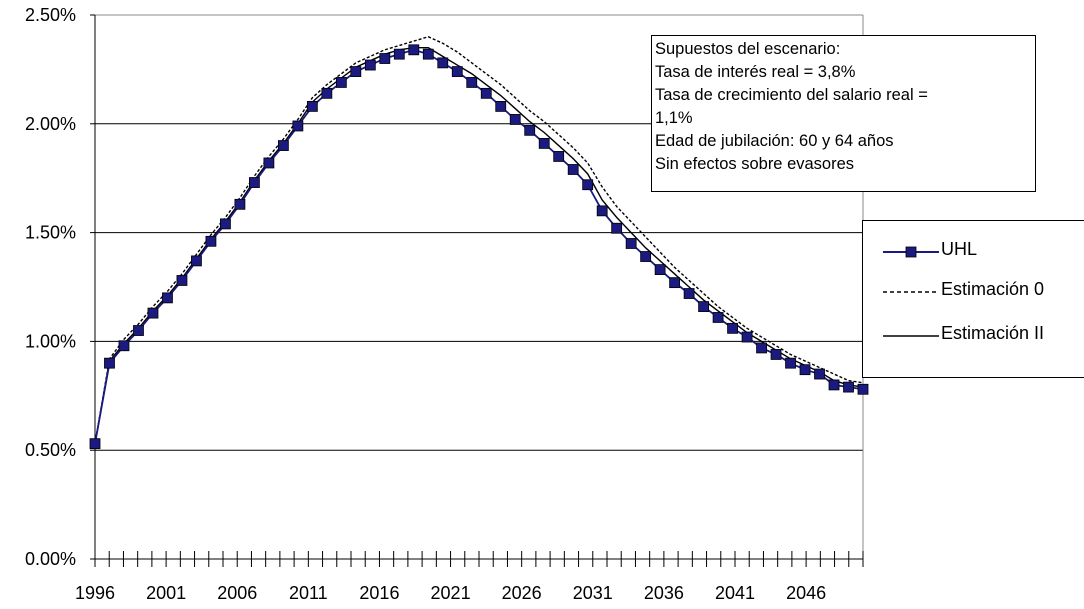  What do you see at coordinates (50, 287) in the screenshot?
I see `y-axis-tick-labels: 0.00% 0.50% 1.00% 1.50% 2.00% 2.50%` at bounding box center [50, 287].